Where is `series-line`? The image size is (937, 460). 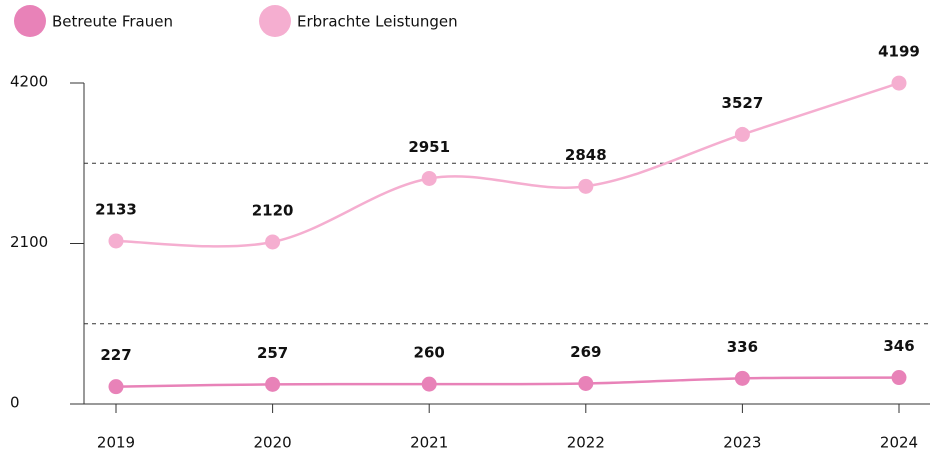 series-line is located at coordinates (507, 382).